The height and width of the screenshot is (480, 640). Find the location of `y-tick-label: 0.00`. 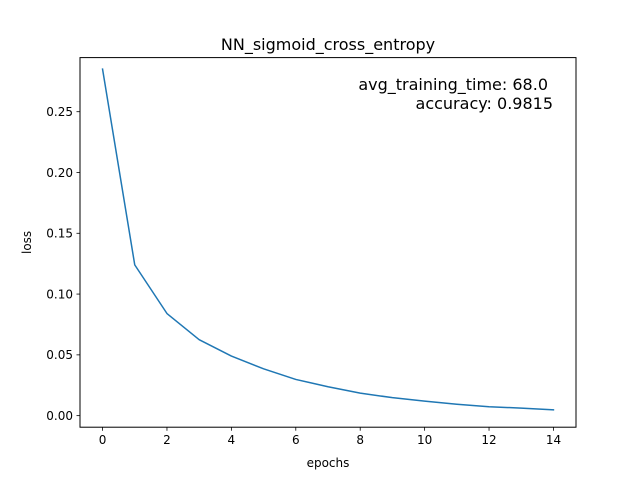

y-tick-label: 0.00 is located at coordinates (59, 416).